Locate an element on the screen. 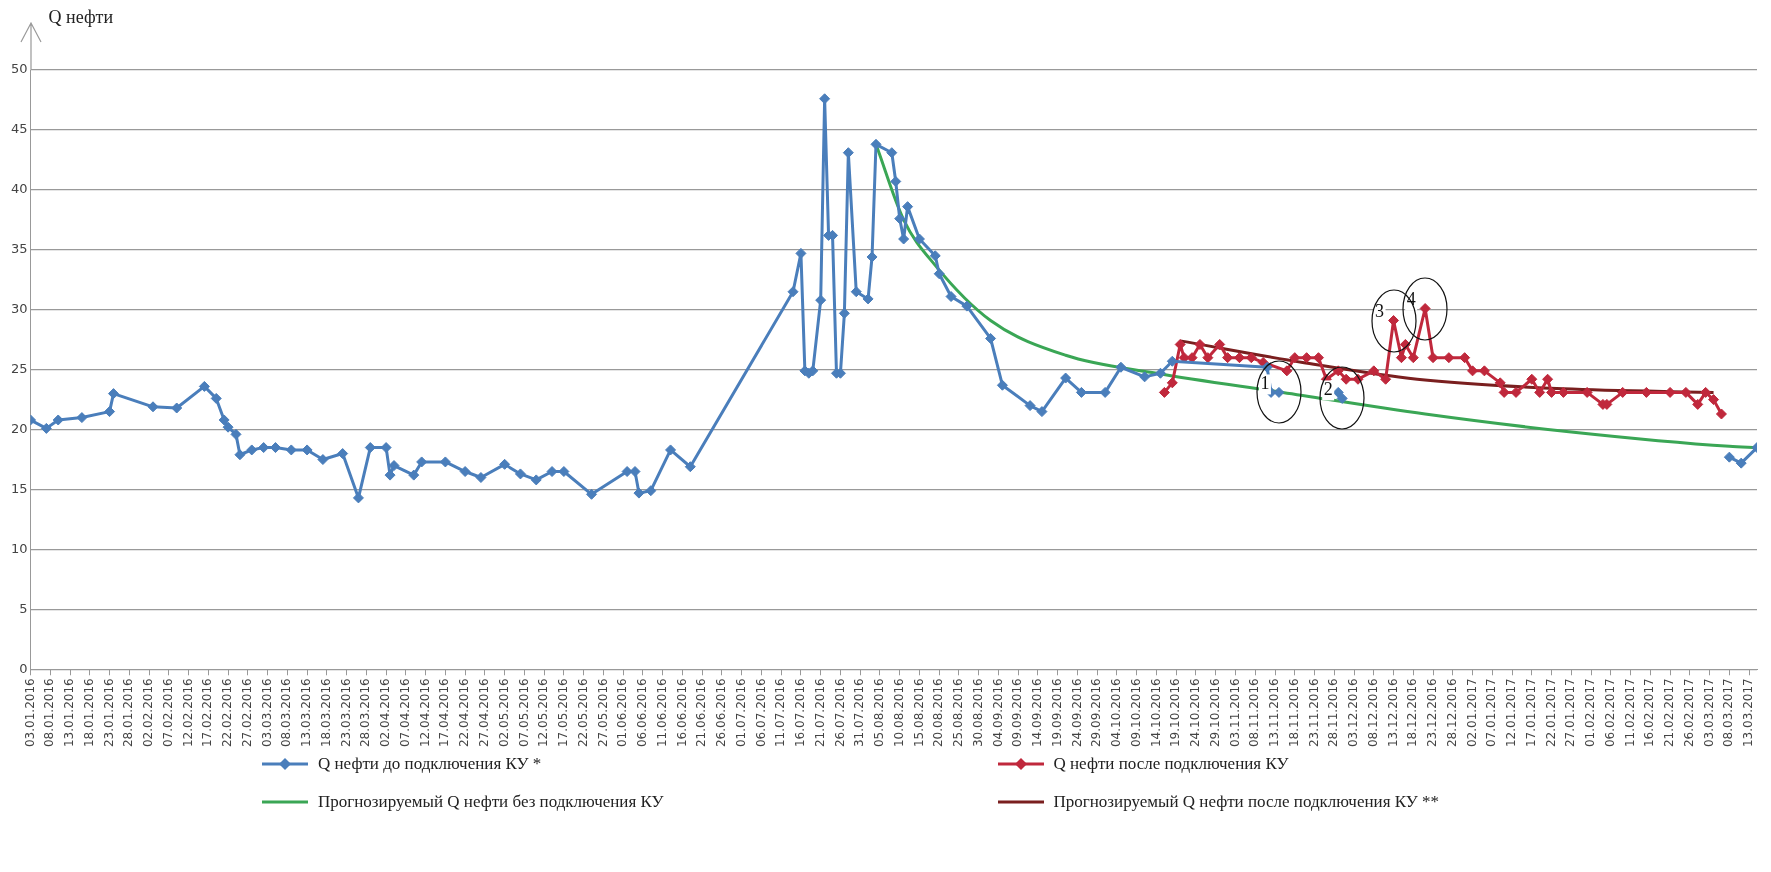  x-tick-label: 28.11.2016 is located at coordinates (1333, 713).